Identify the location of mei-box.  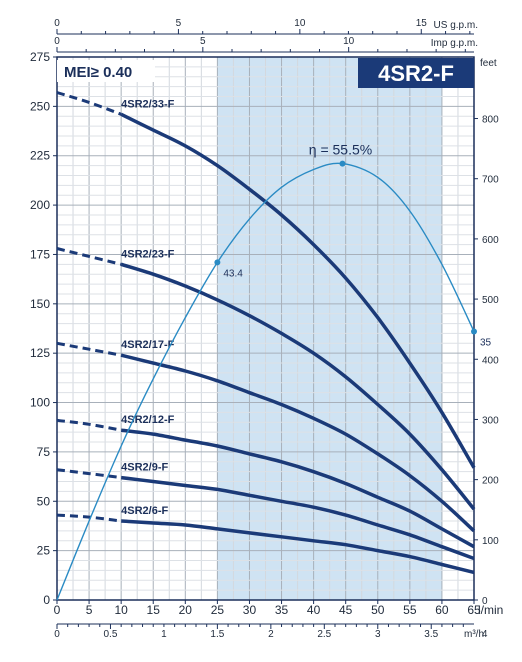
(106, 71).